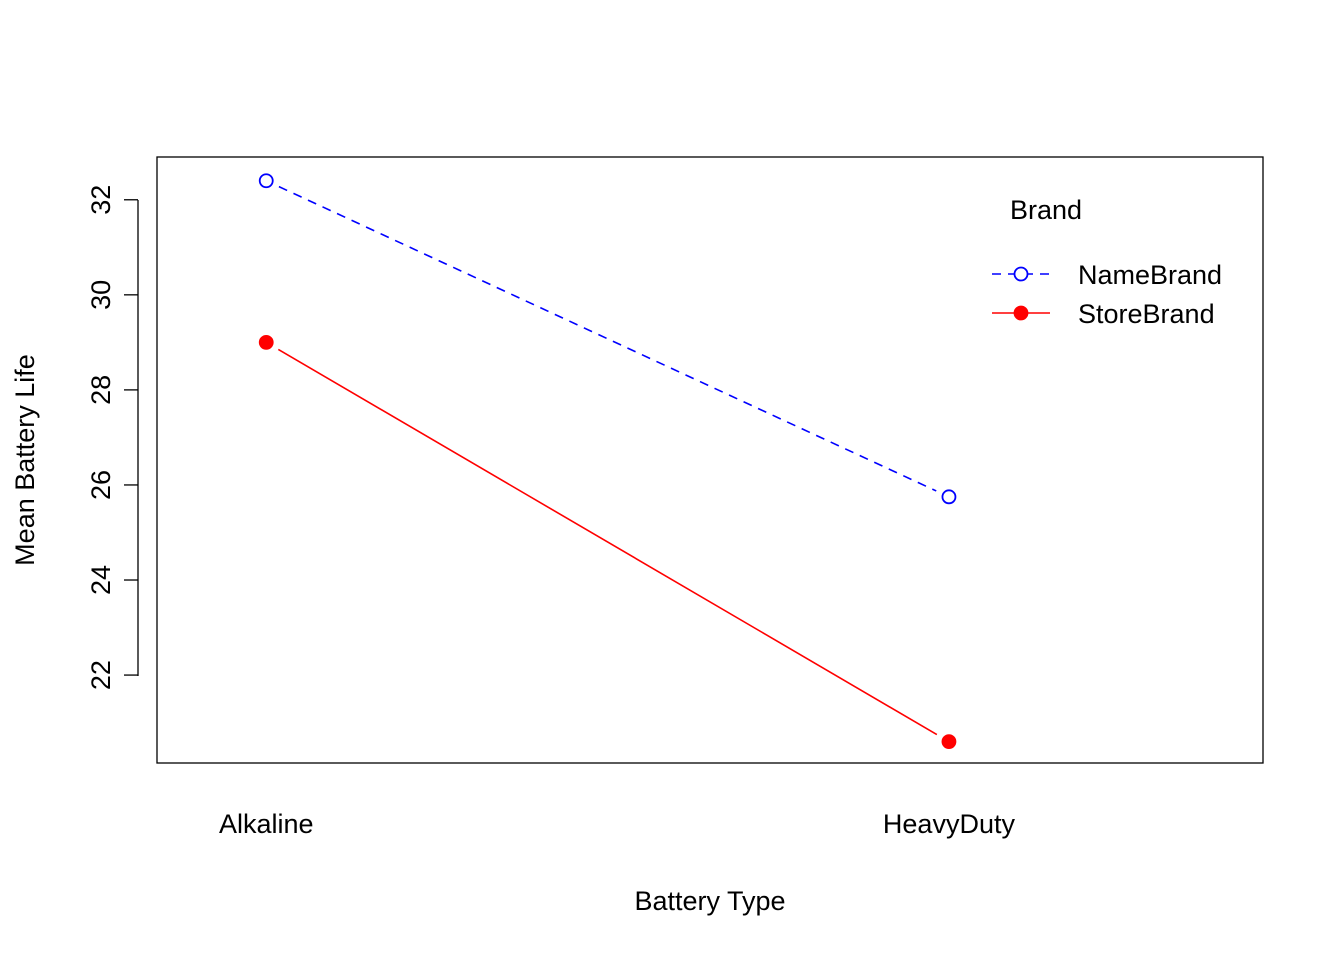 This screenshot has height=960, width=1344. I want to click on y-axis: 22 24 26 28 30 32, so click(112, 437).